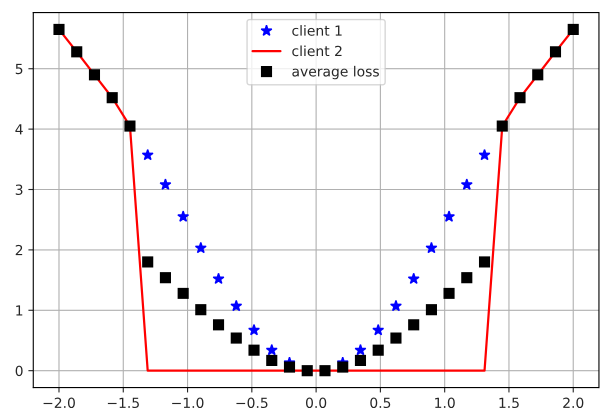 This screenshot has width=605, height=419. I want to click on y-tick-label: 3, so click(19, 189).